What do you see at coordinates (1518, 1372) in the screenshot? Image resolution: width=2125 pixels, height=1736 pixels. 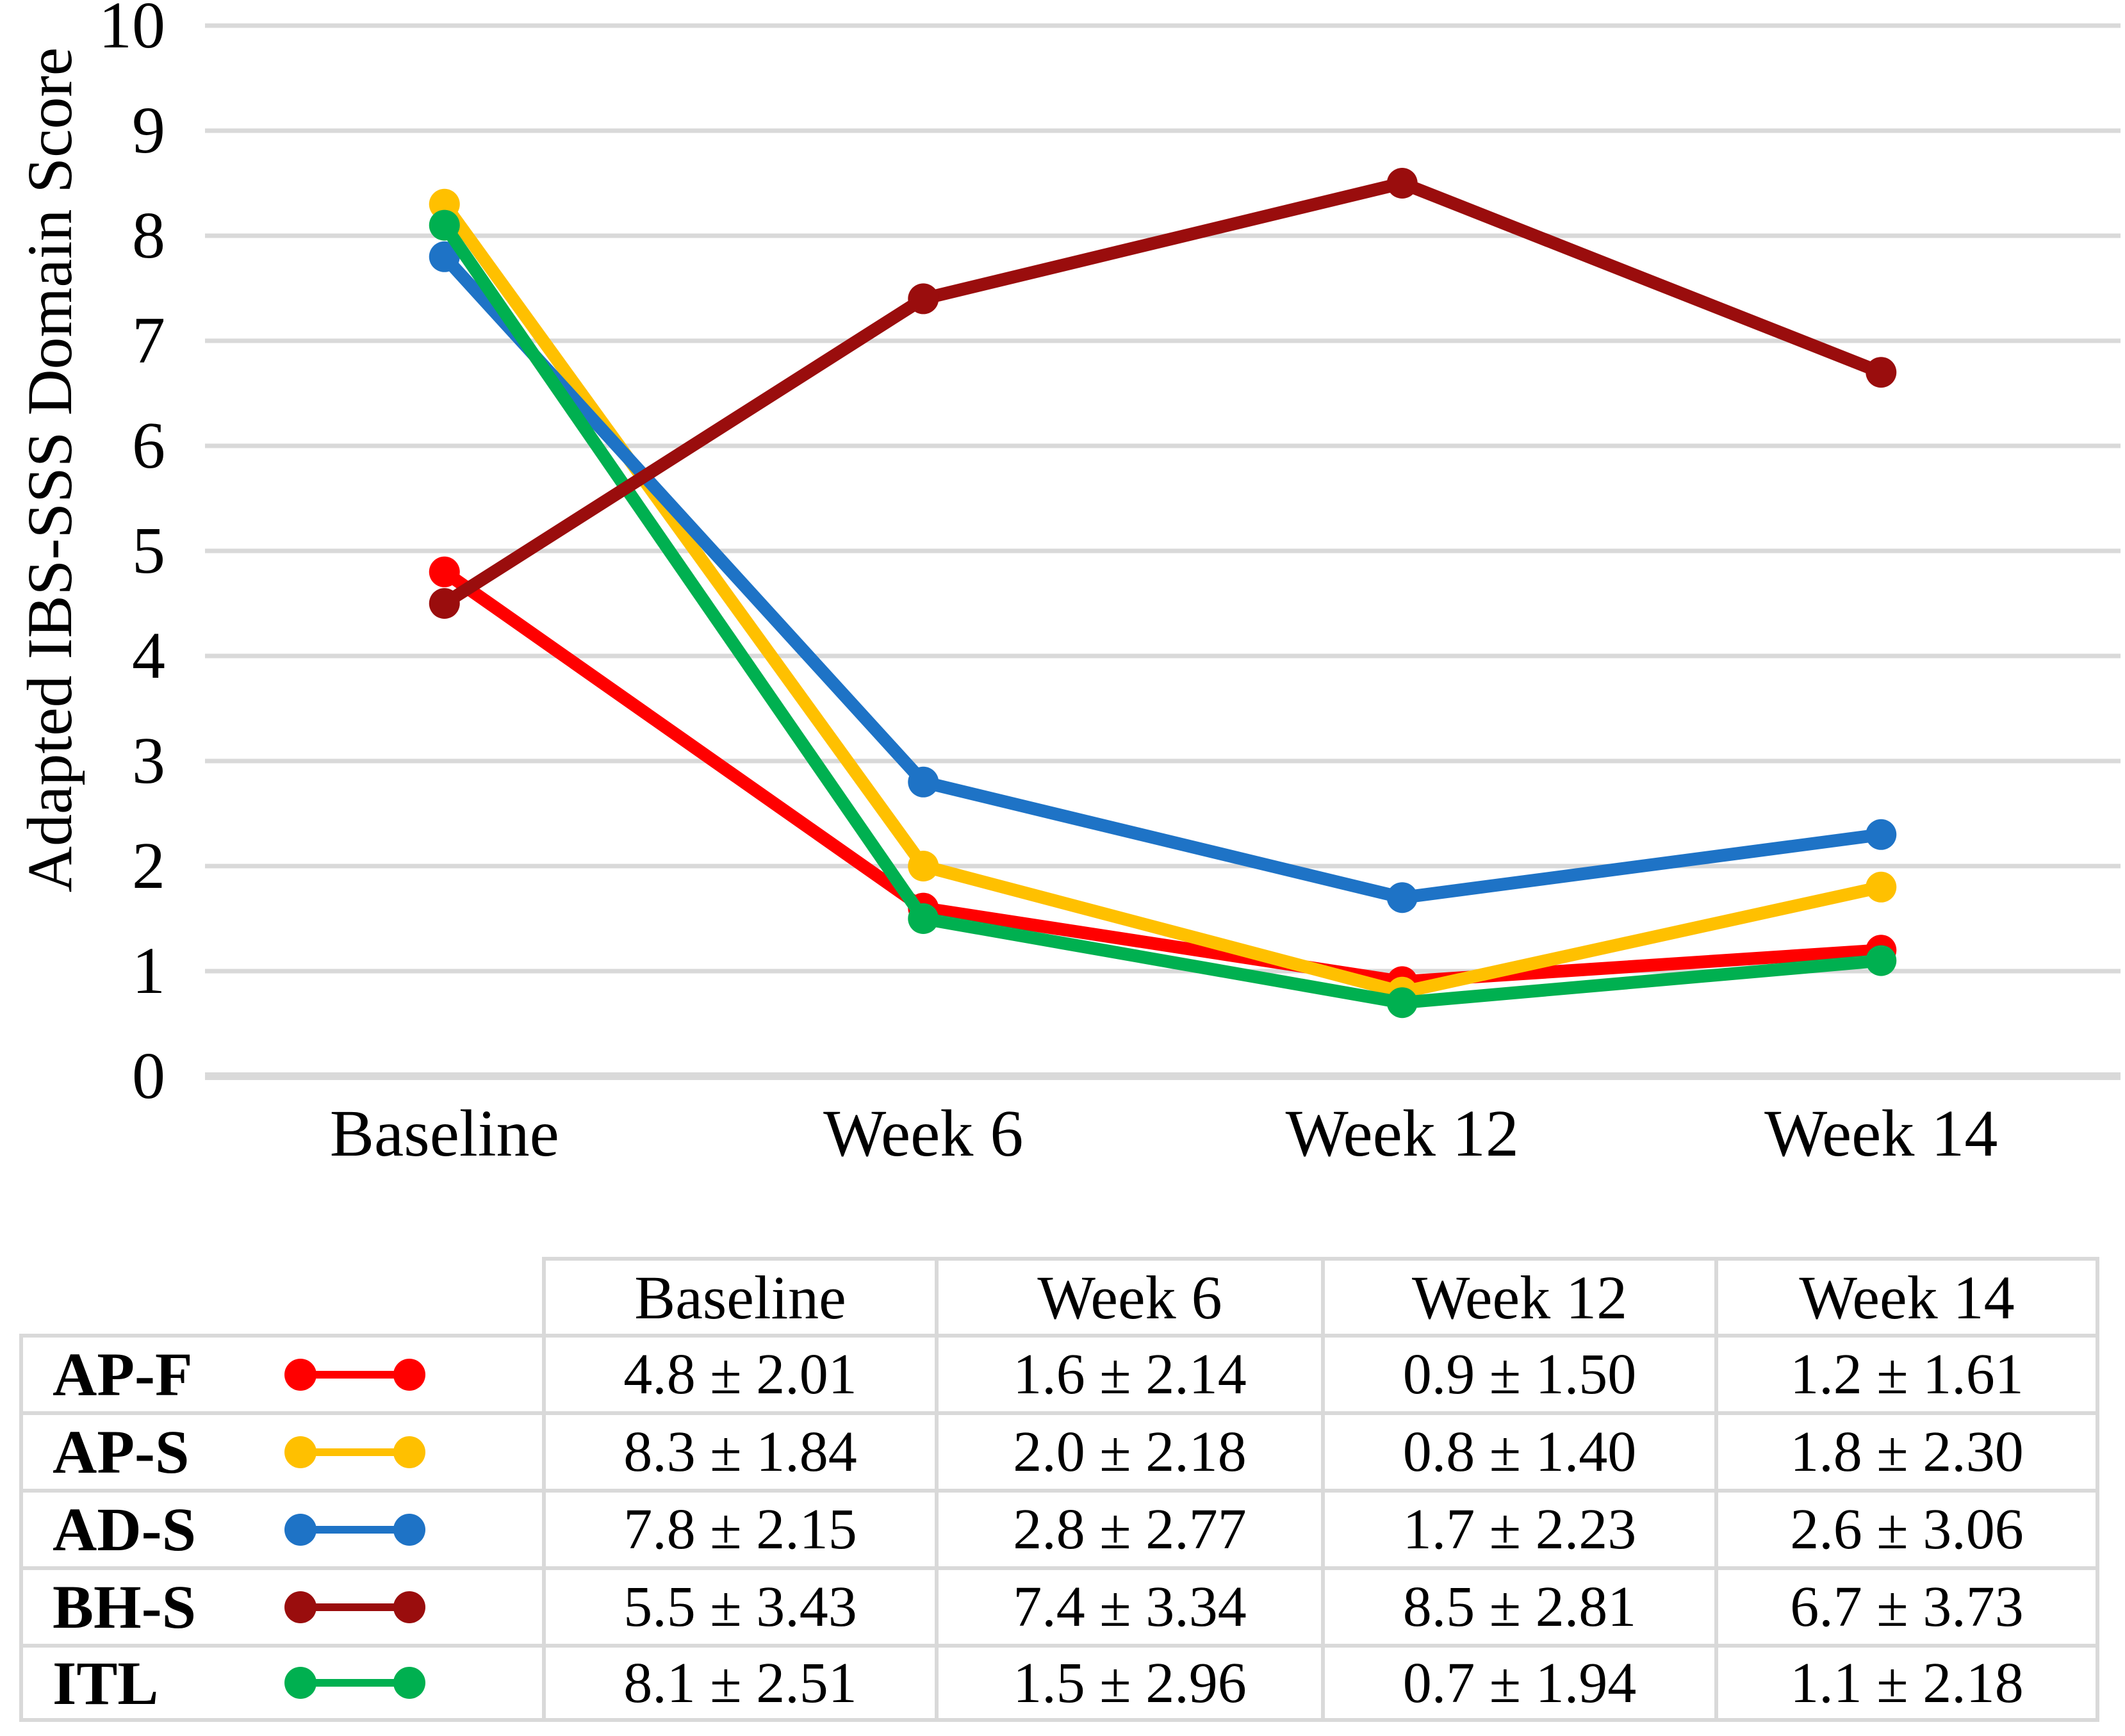 I see `table-cell: 0.9 ± 1.50` at bounding box center [1518, 1372].